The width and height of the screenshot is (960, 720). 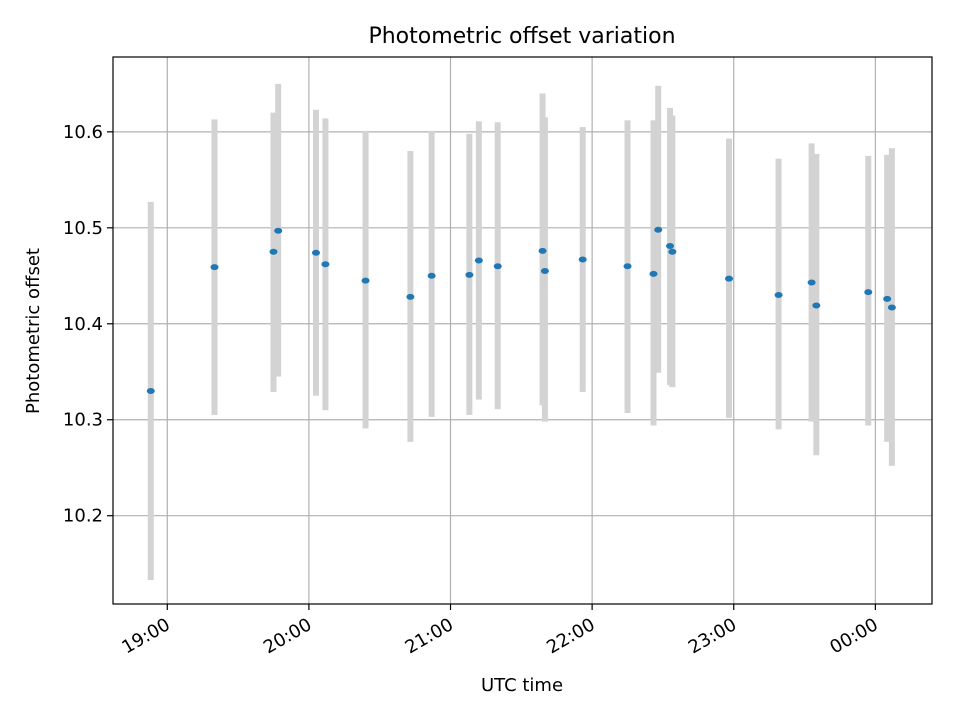 What do you see at coordinates (522, 685) in the screenshot?
I see `x-axis-label: UTC time` at bounding box center [522, 685].